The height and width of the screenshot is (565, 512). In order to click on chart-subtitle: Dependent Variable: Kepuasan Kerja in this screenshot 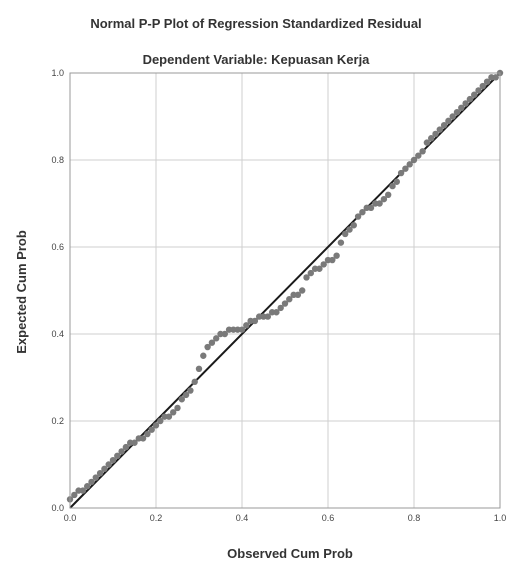, I will do `click(257, 59)`.